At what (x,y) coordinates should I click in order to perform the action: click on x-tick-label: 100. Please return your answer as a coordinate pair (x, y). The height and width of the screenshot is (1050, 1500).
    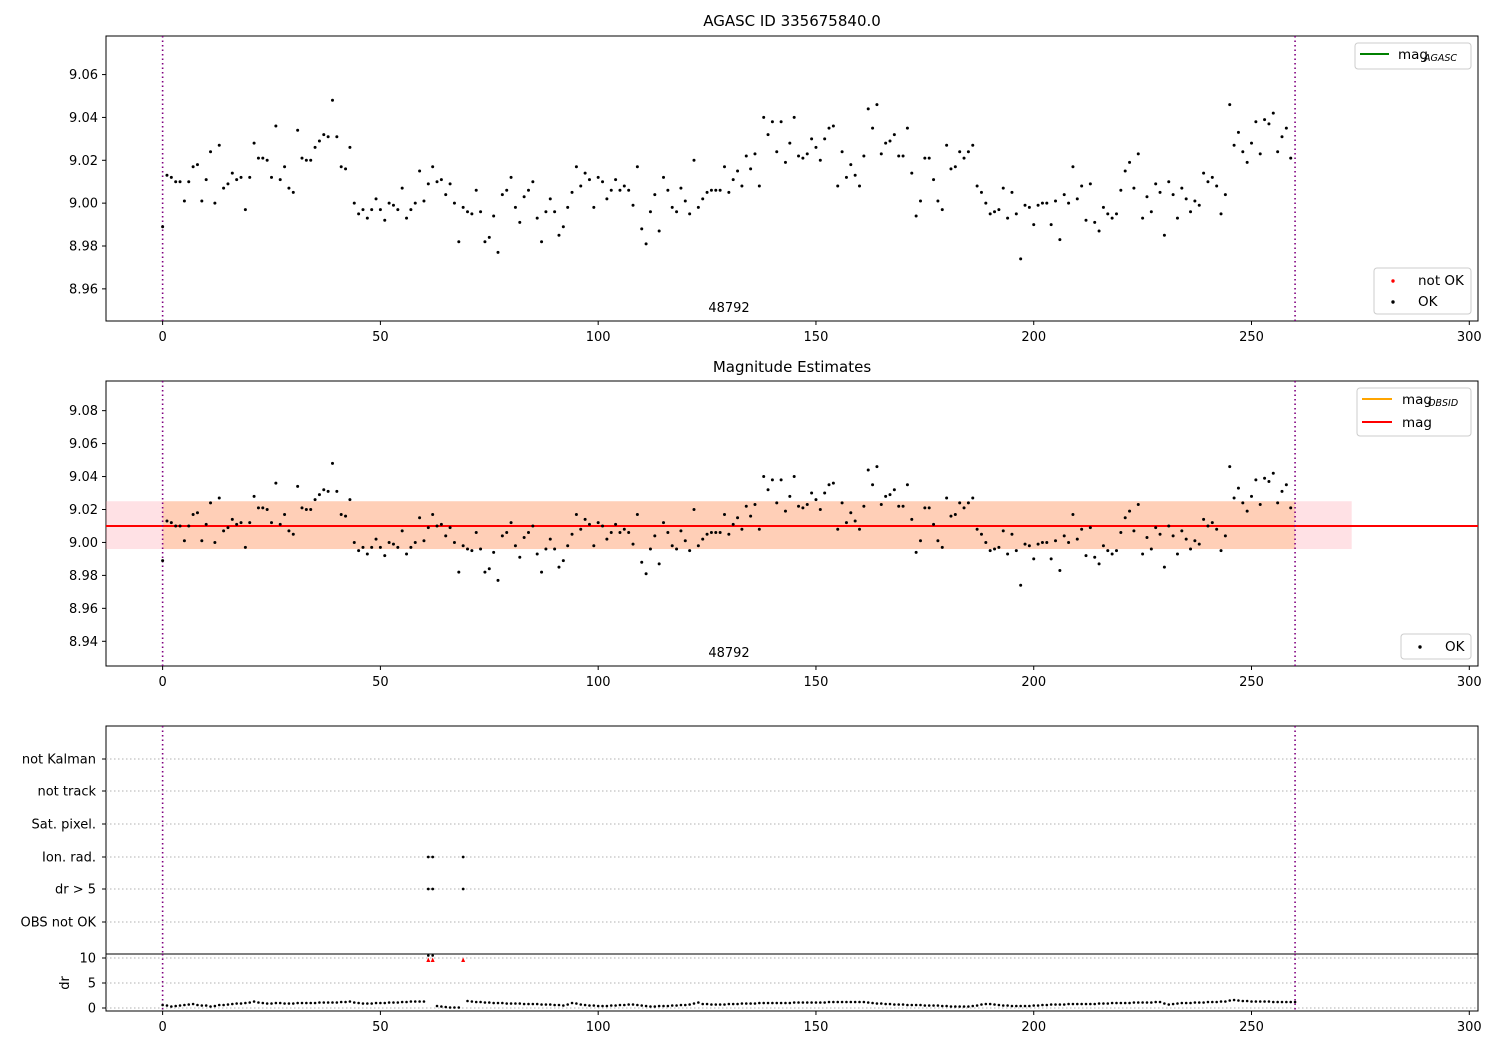
    Looking at the image, I should click on (598, 337).